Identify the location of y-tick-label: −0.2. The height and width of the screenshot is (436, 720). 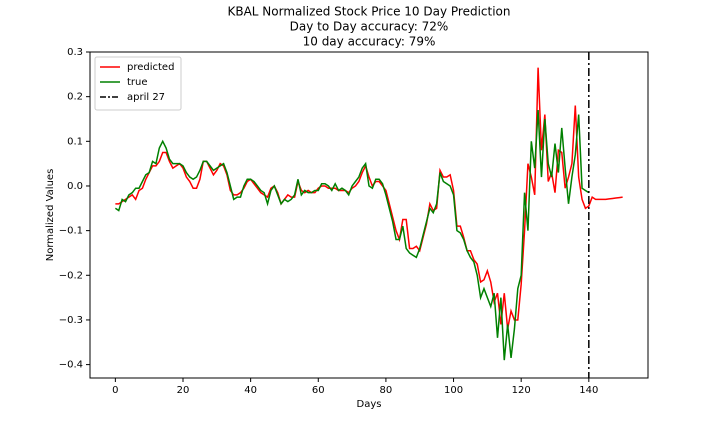
(71, 275).